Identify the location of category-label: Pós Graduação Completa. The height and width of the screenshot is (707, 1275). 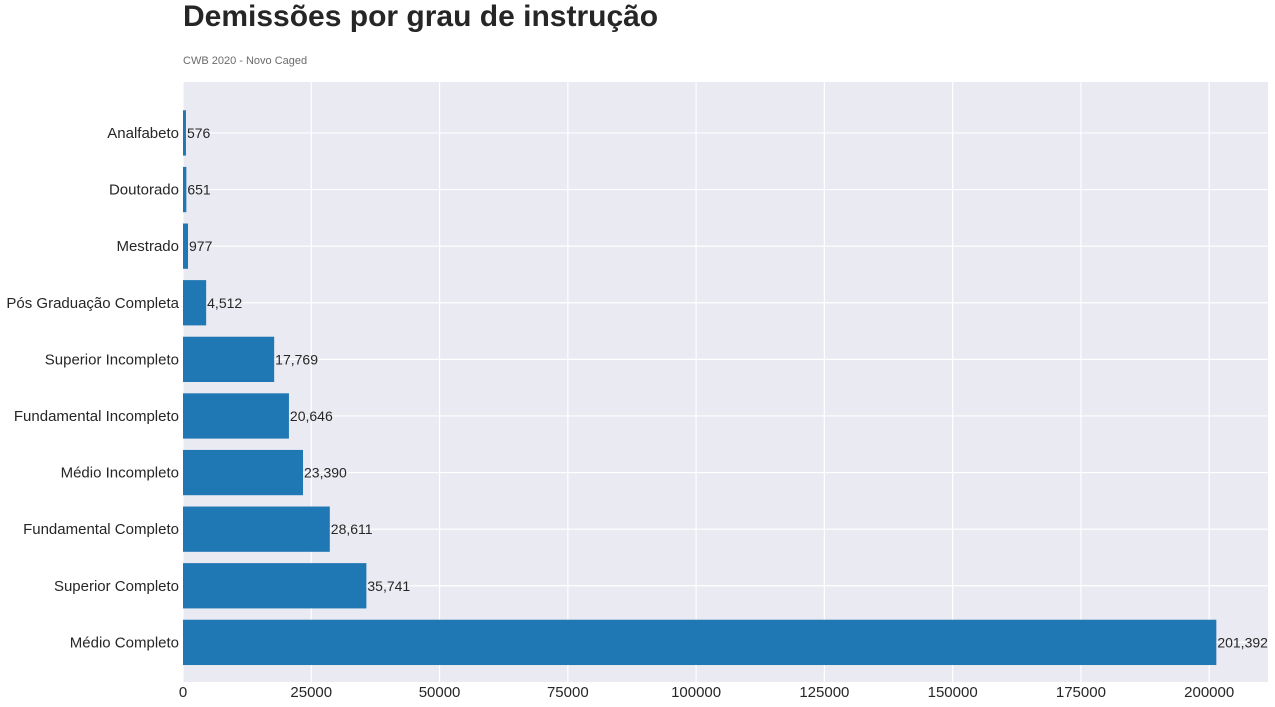
(92, 303).